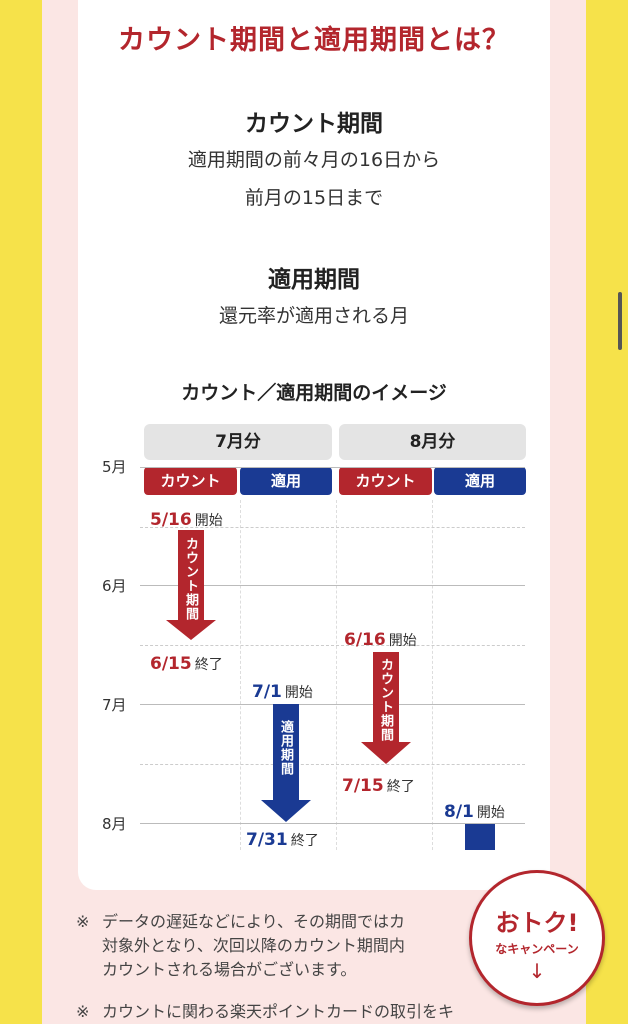  What do you see at coordinates (537, 949) in the screenshot?
I see `badge-subtitle: なキャンペーン` at bounding box center [537, 949].